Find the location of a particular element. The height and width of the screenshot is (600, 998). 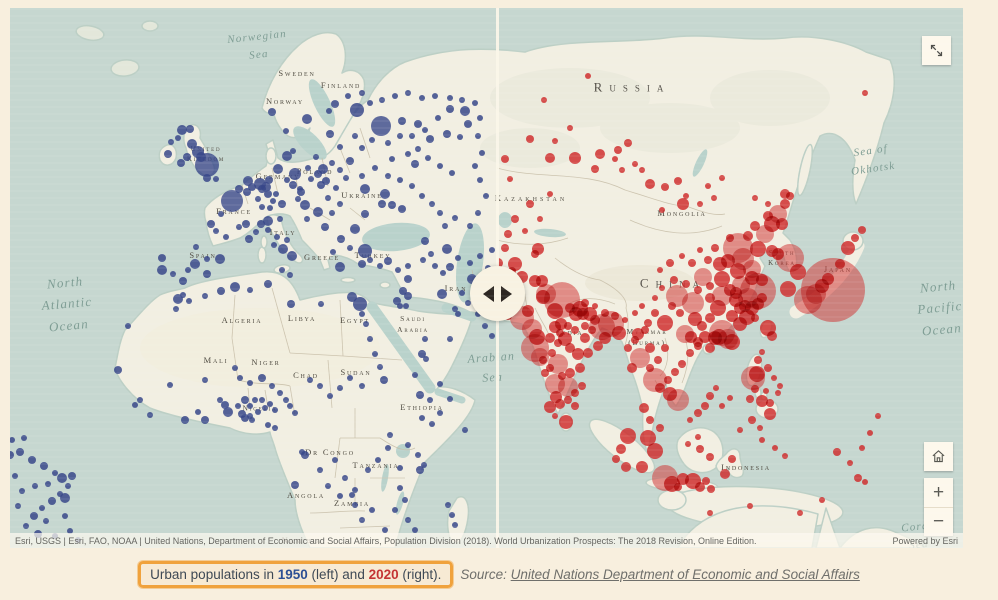

caption-suffix: (right). is located at coordinates (420, 574).